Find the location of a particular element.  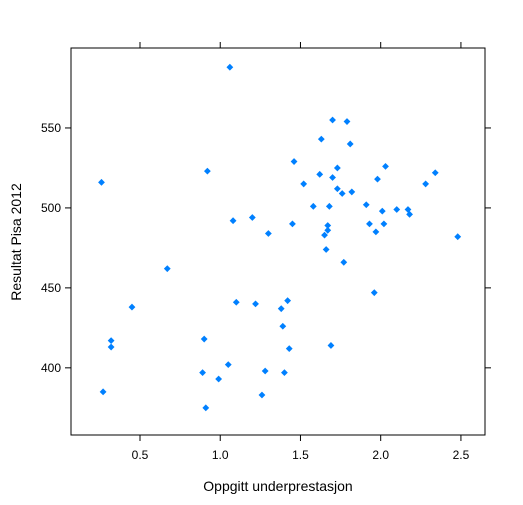

y-tick-label: 500 is located at coordinates (51, 208).